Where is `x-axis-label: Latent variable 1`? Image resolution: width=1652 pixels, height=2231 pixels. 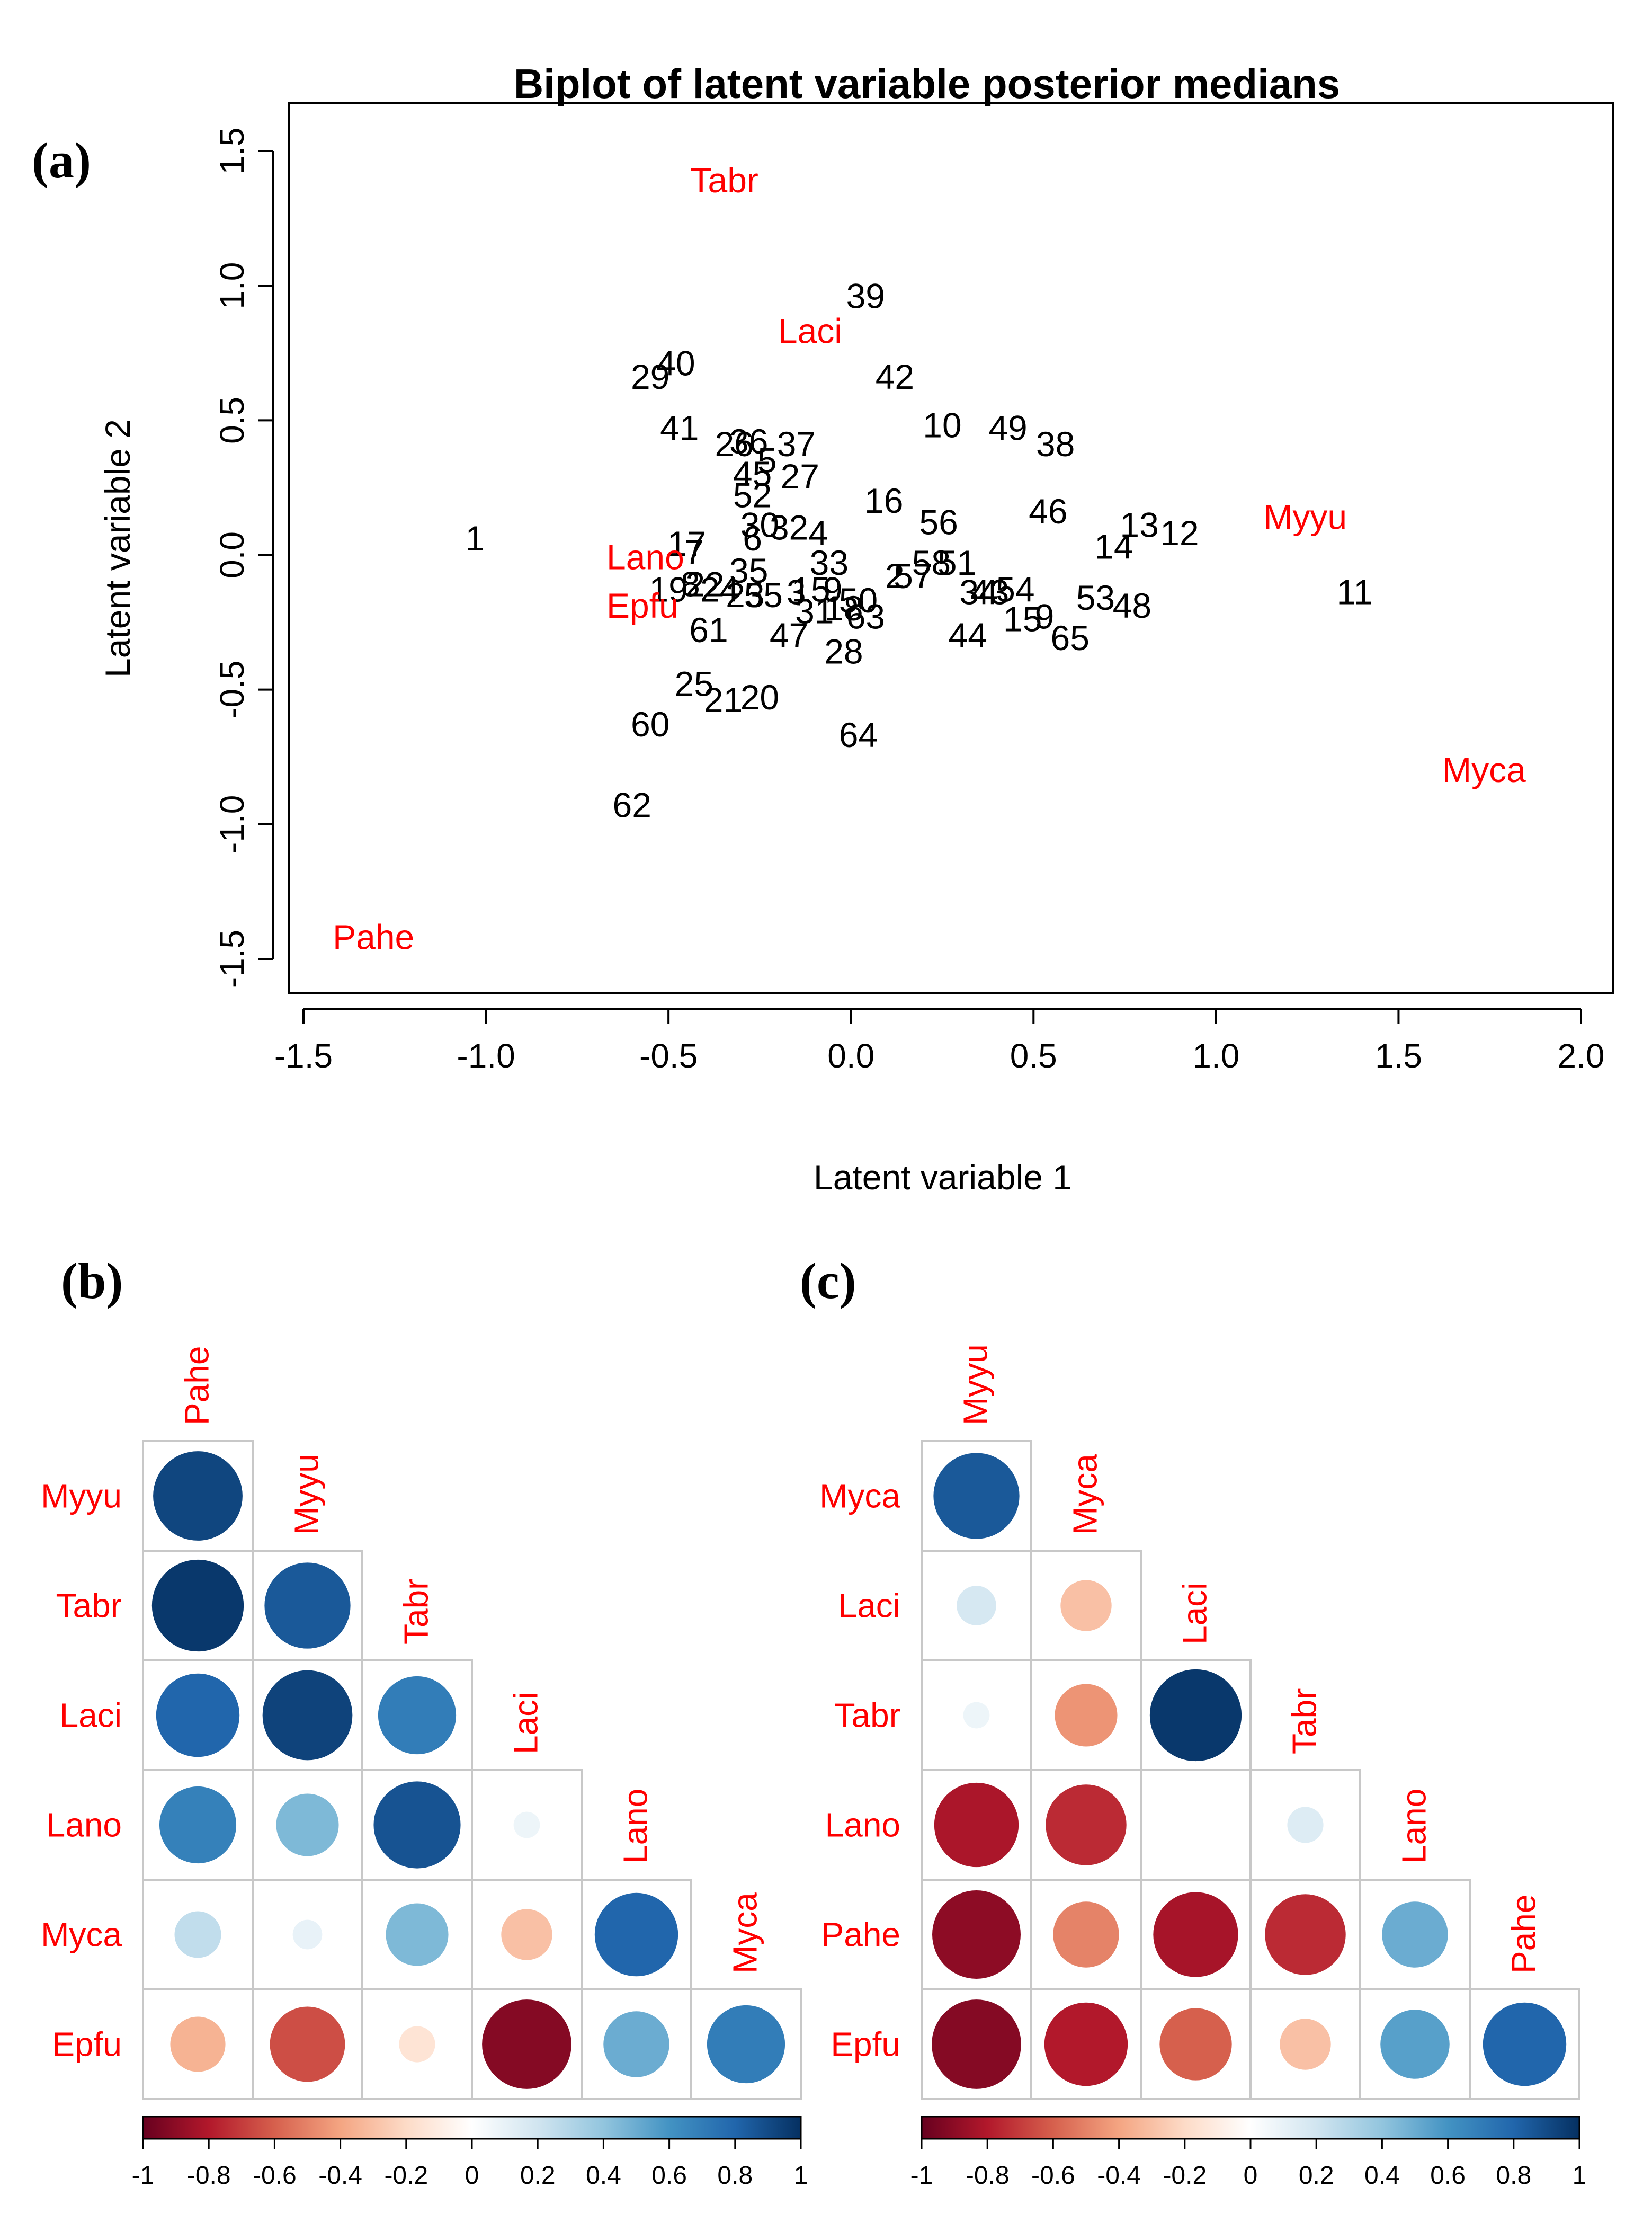
x-axis-label: Latent variable 1 is located at coordinates (943, 1177).